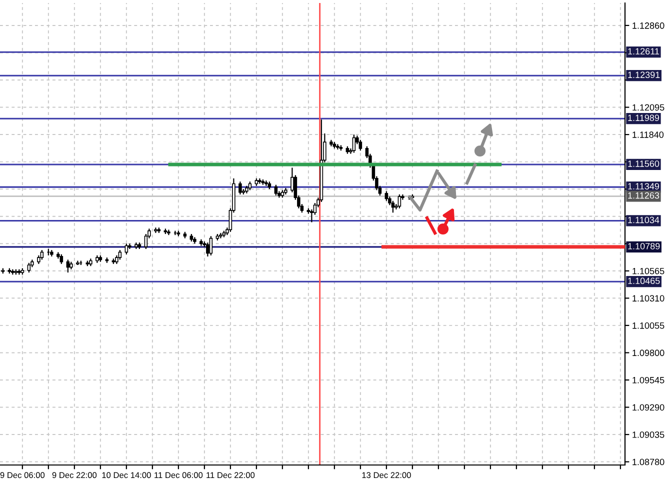 This screenshot has width=665, height=481. What do you see at coordinates (644, 281) in the screenshot?
I see `ref-line-label: 1.10465` at bounding box center [644, 281].